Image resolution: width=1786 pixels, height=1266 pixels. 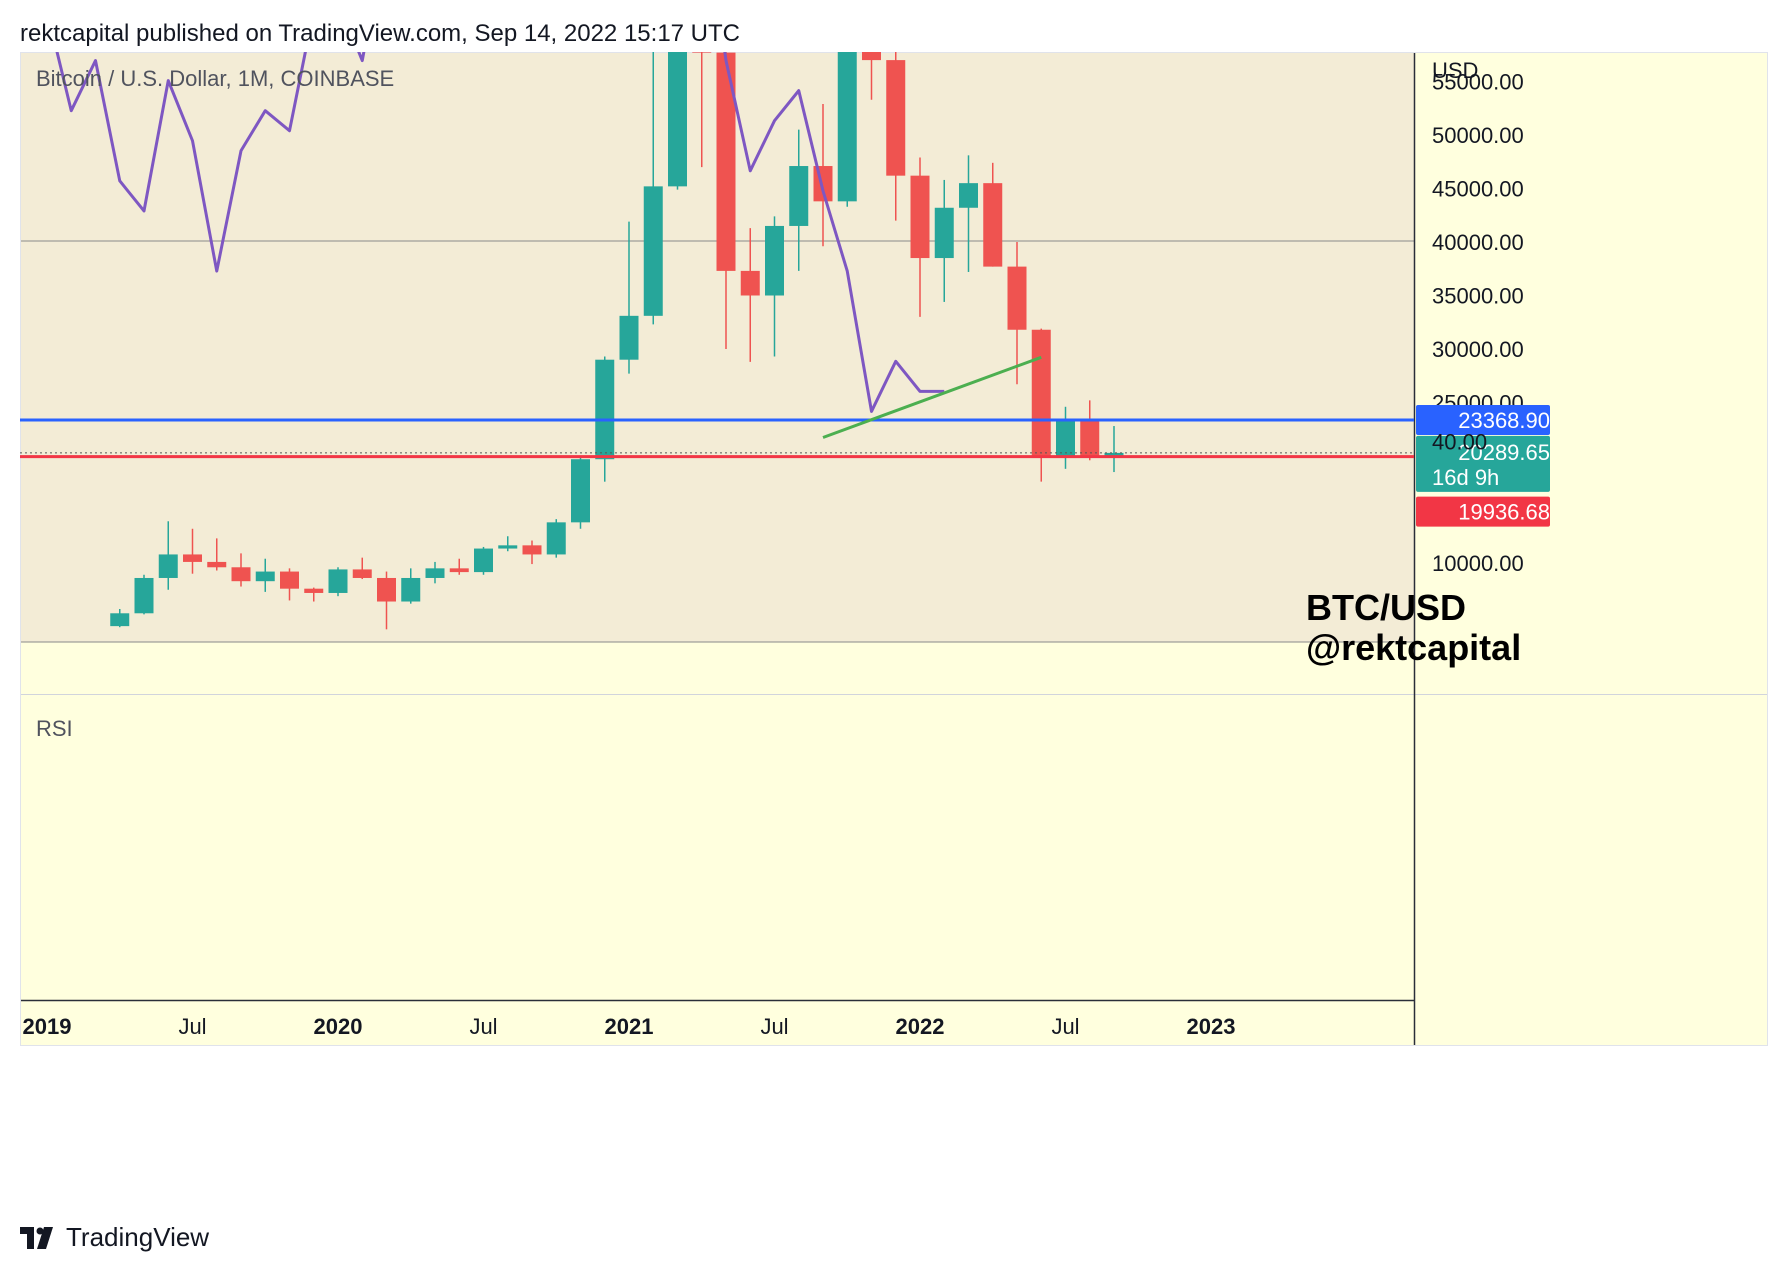 I want to click on rsi-trendline, so click(x=932, y=397).